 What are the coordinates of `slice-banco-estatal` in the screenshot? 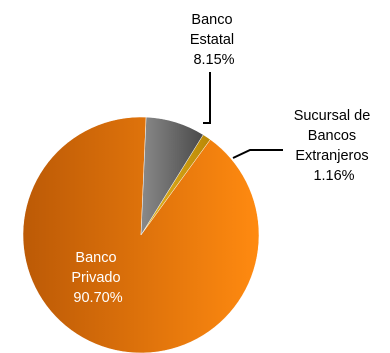 It's located at (172, 176).